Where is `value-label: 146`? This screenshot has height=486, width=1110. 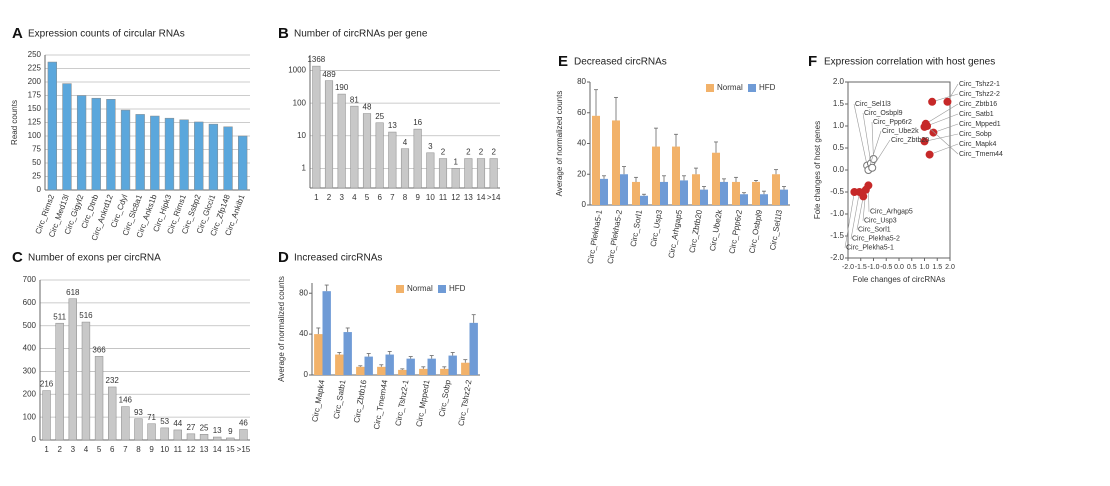
value-label: 146 is located at coordinates (126, 400).